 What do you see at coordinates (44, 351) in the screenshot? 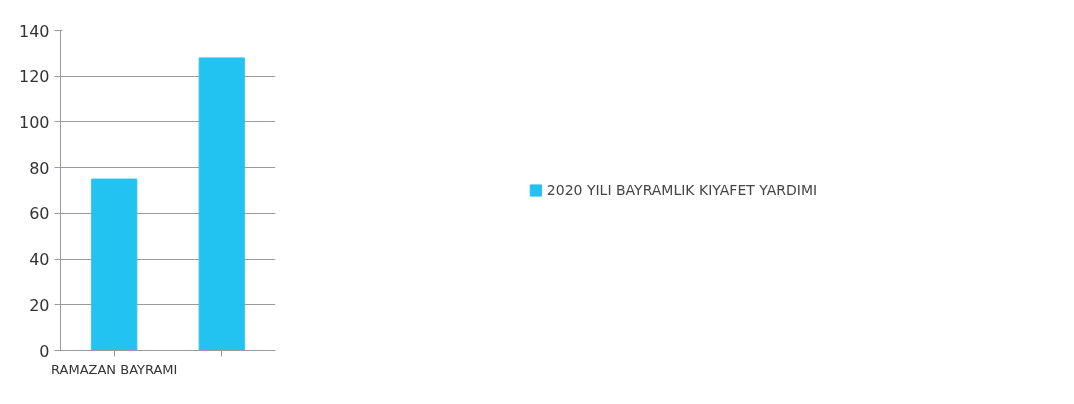
I see `y-tick-label: 0` at bounding box center [44, 351].